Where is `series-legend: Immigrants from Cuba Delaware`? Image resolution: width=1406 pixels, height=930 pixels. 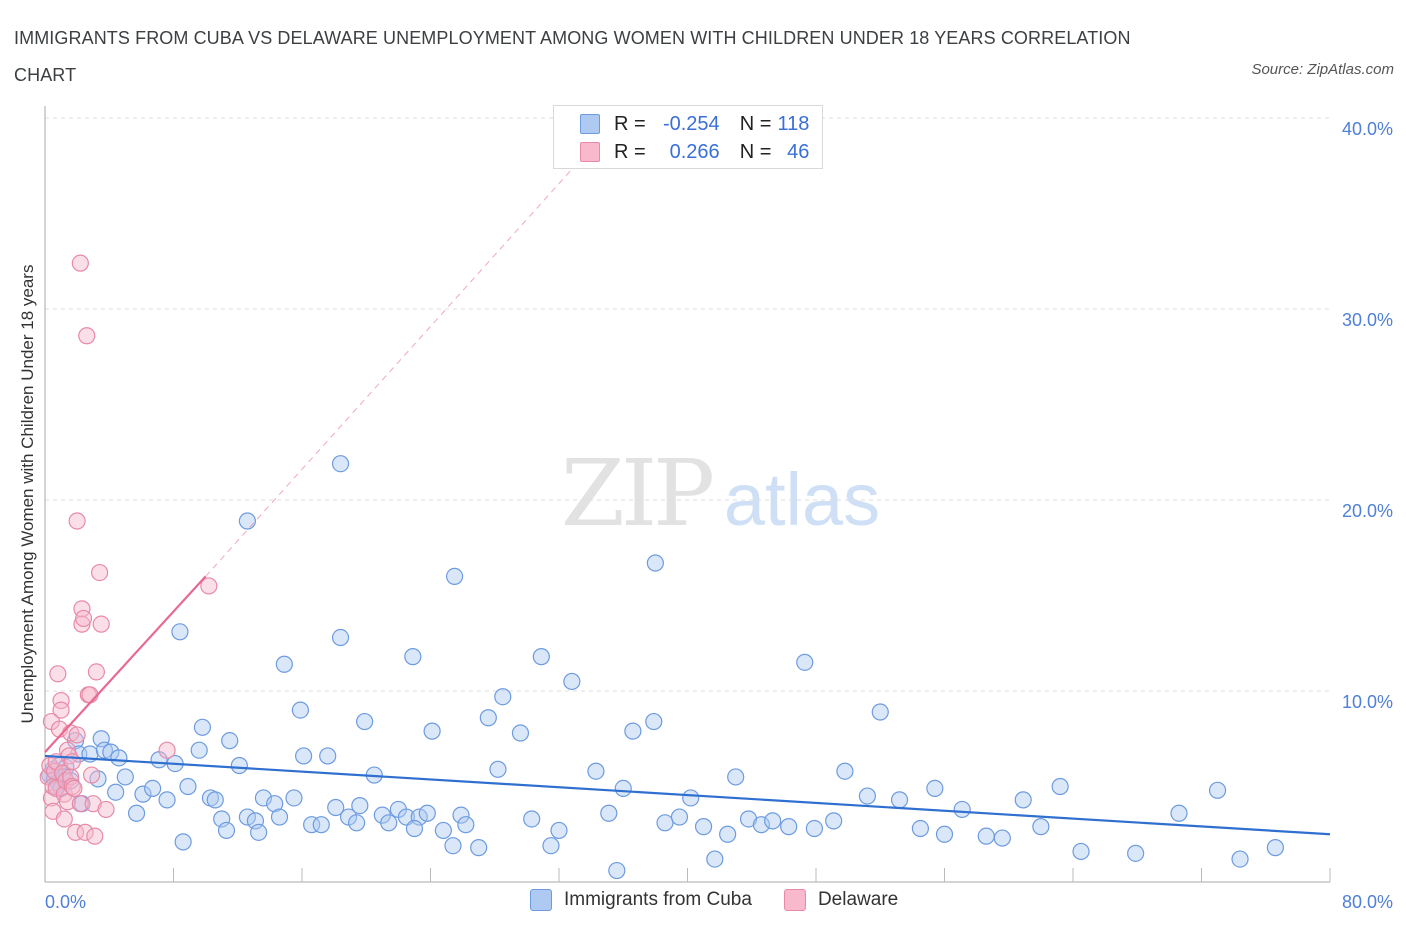 series-legend: Immigrants from Cuba Delaware is located at coordinates (730, 900).